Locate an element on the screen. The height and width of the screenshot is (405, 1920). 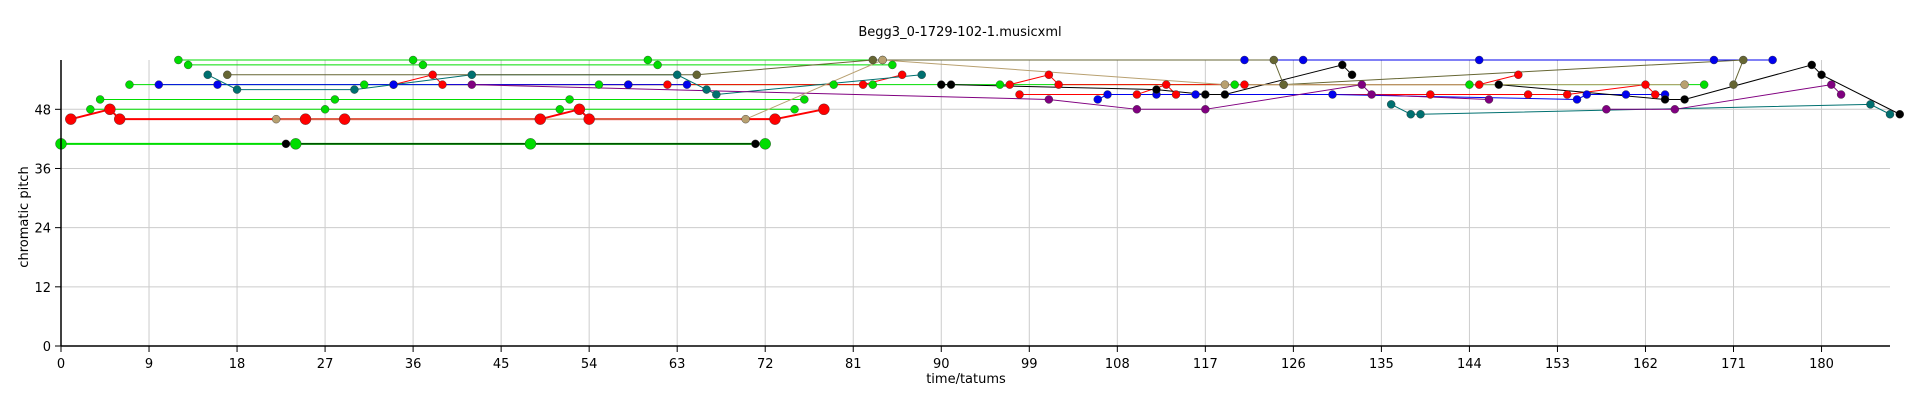
y-tick-label: 0 is located at coordinates (47, 347).